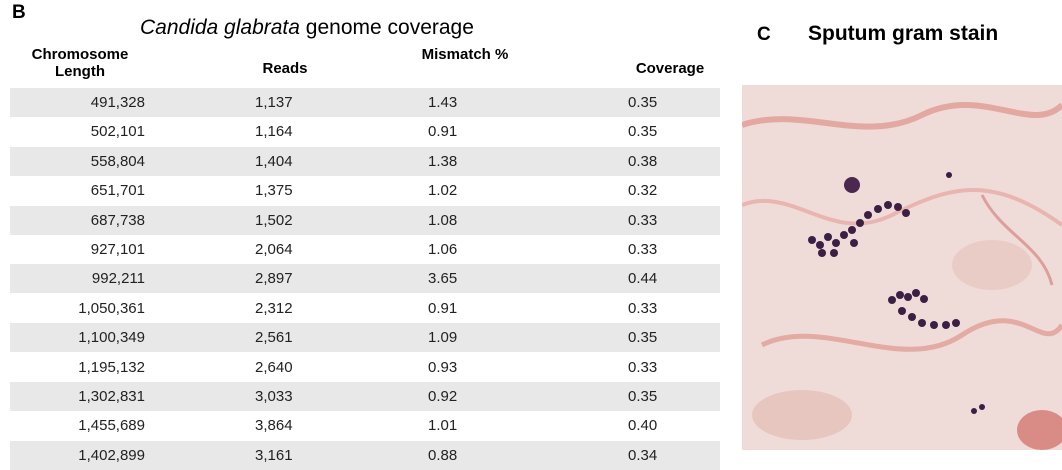 Image resolution: width=1062 pixels, height=470 pixels. Describe the element at coordinates (643, 279) in the screenshot. I see `table-cell: 0.44` at that location.